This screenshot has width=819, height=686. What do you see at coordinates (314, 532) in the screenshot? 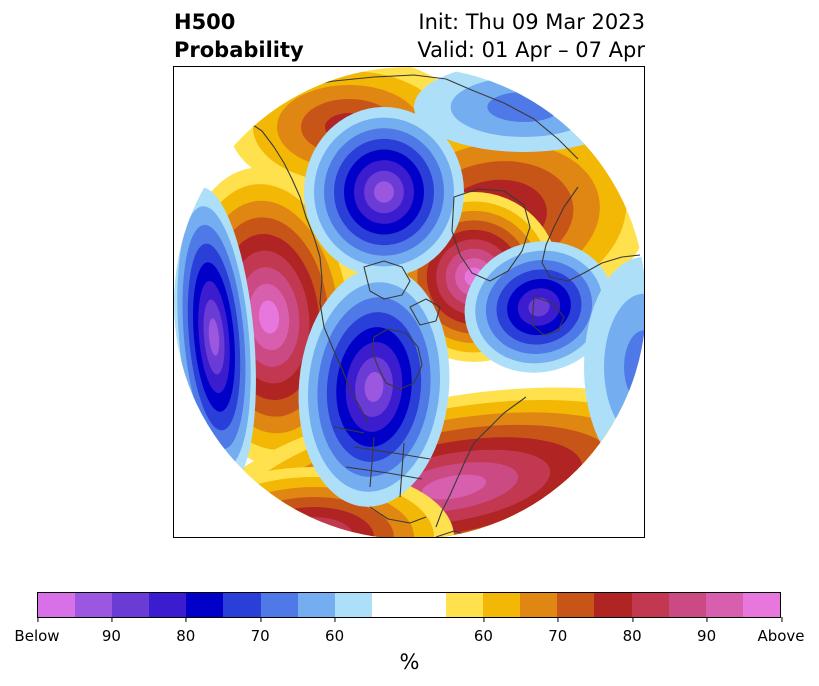
I see `above-normal-south-contour` at bounding box center [314, 532].